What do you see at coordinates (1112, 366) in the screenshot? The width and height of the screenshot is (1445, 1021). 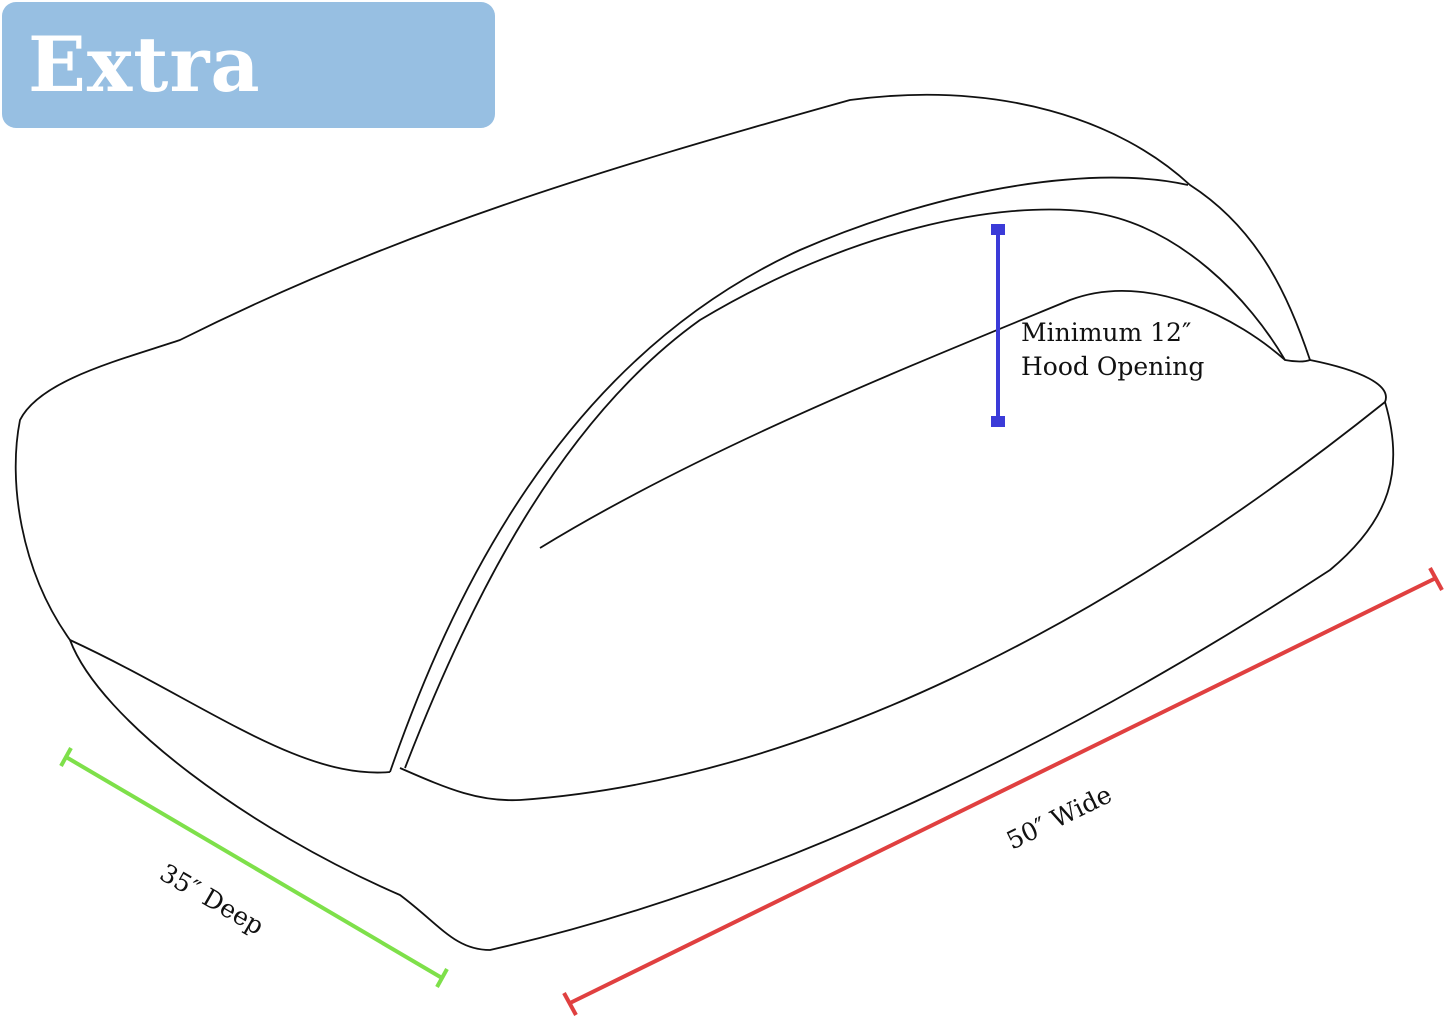 I see `hood-label-line2: Hood Opening` at bounding box center [1112, 366].